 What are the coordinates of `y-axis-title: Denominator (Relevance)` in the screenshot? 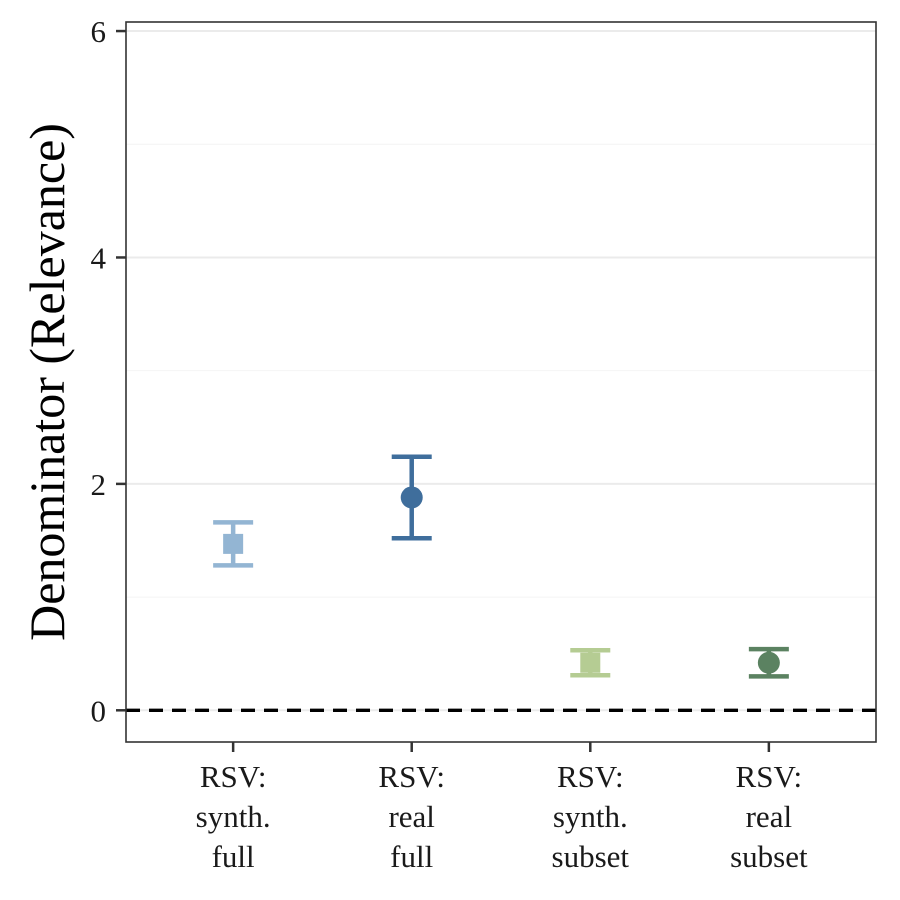 It's located at (47, 382).